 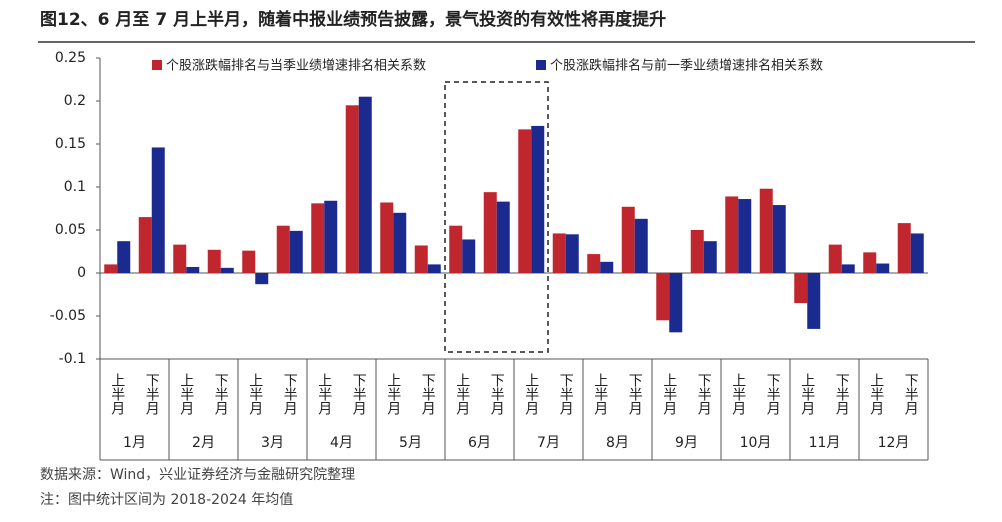 I want to click on legend-label: 个股涨跌幅排名与当季业绩增速排名相关系数, so click(x=296, y=66).